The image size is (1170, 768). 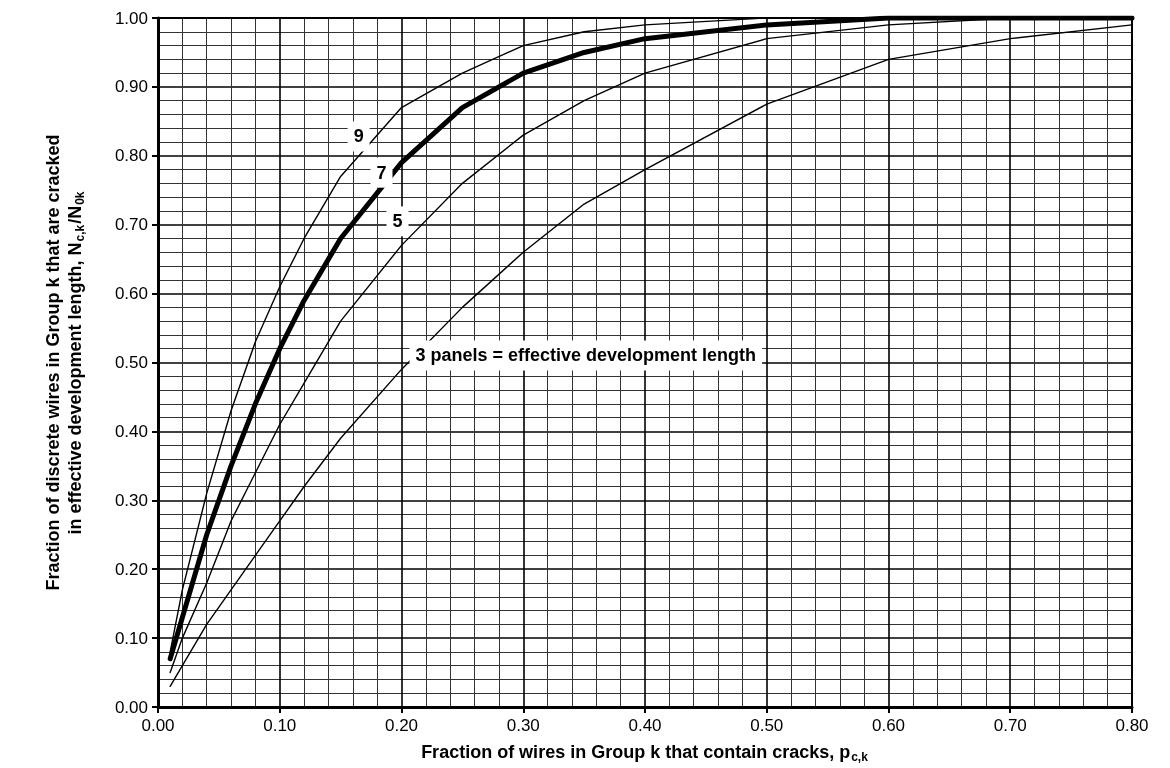 What do you see at coordinates (131, 18) in the screenshot?
I see `y-tick-label: 1.00` at bounding box center [131, 18].